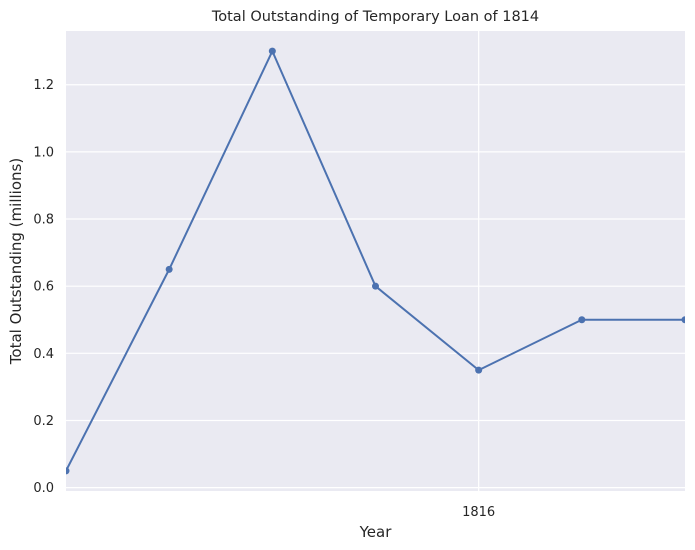 The width and height of the screenshot is (695, 550). I want to click on y-tick-label: 1.2, so click(43, 85).